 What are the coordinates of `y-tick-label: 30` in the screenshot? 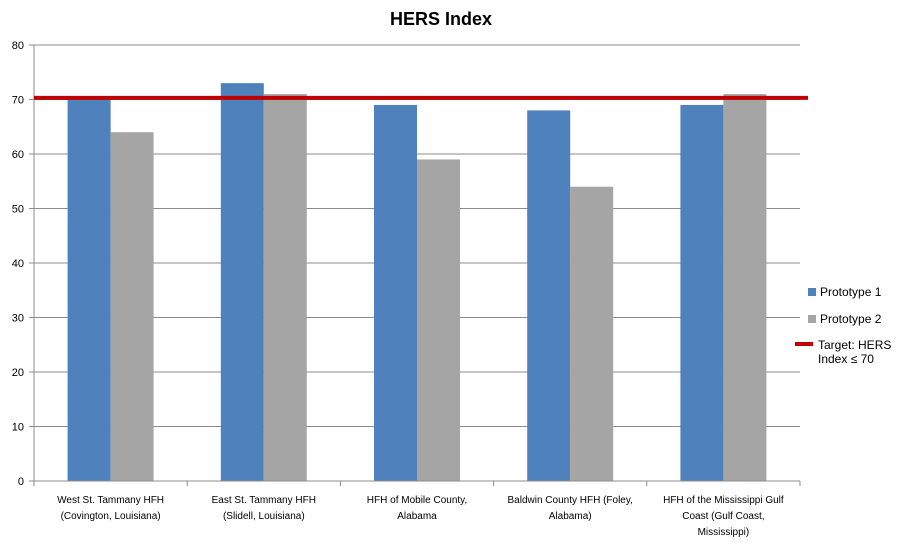 It's located at (18, 319).